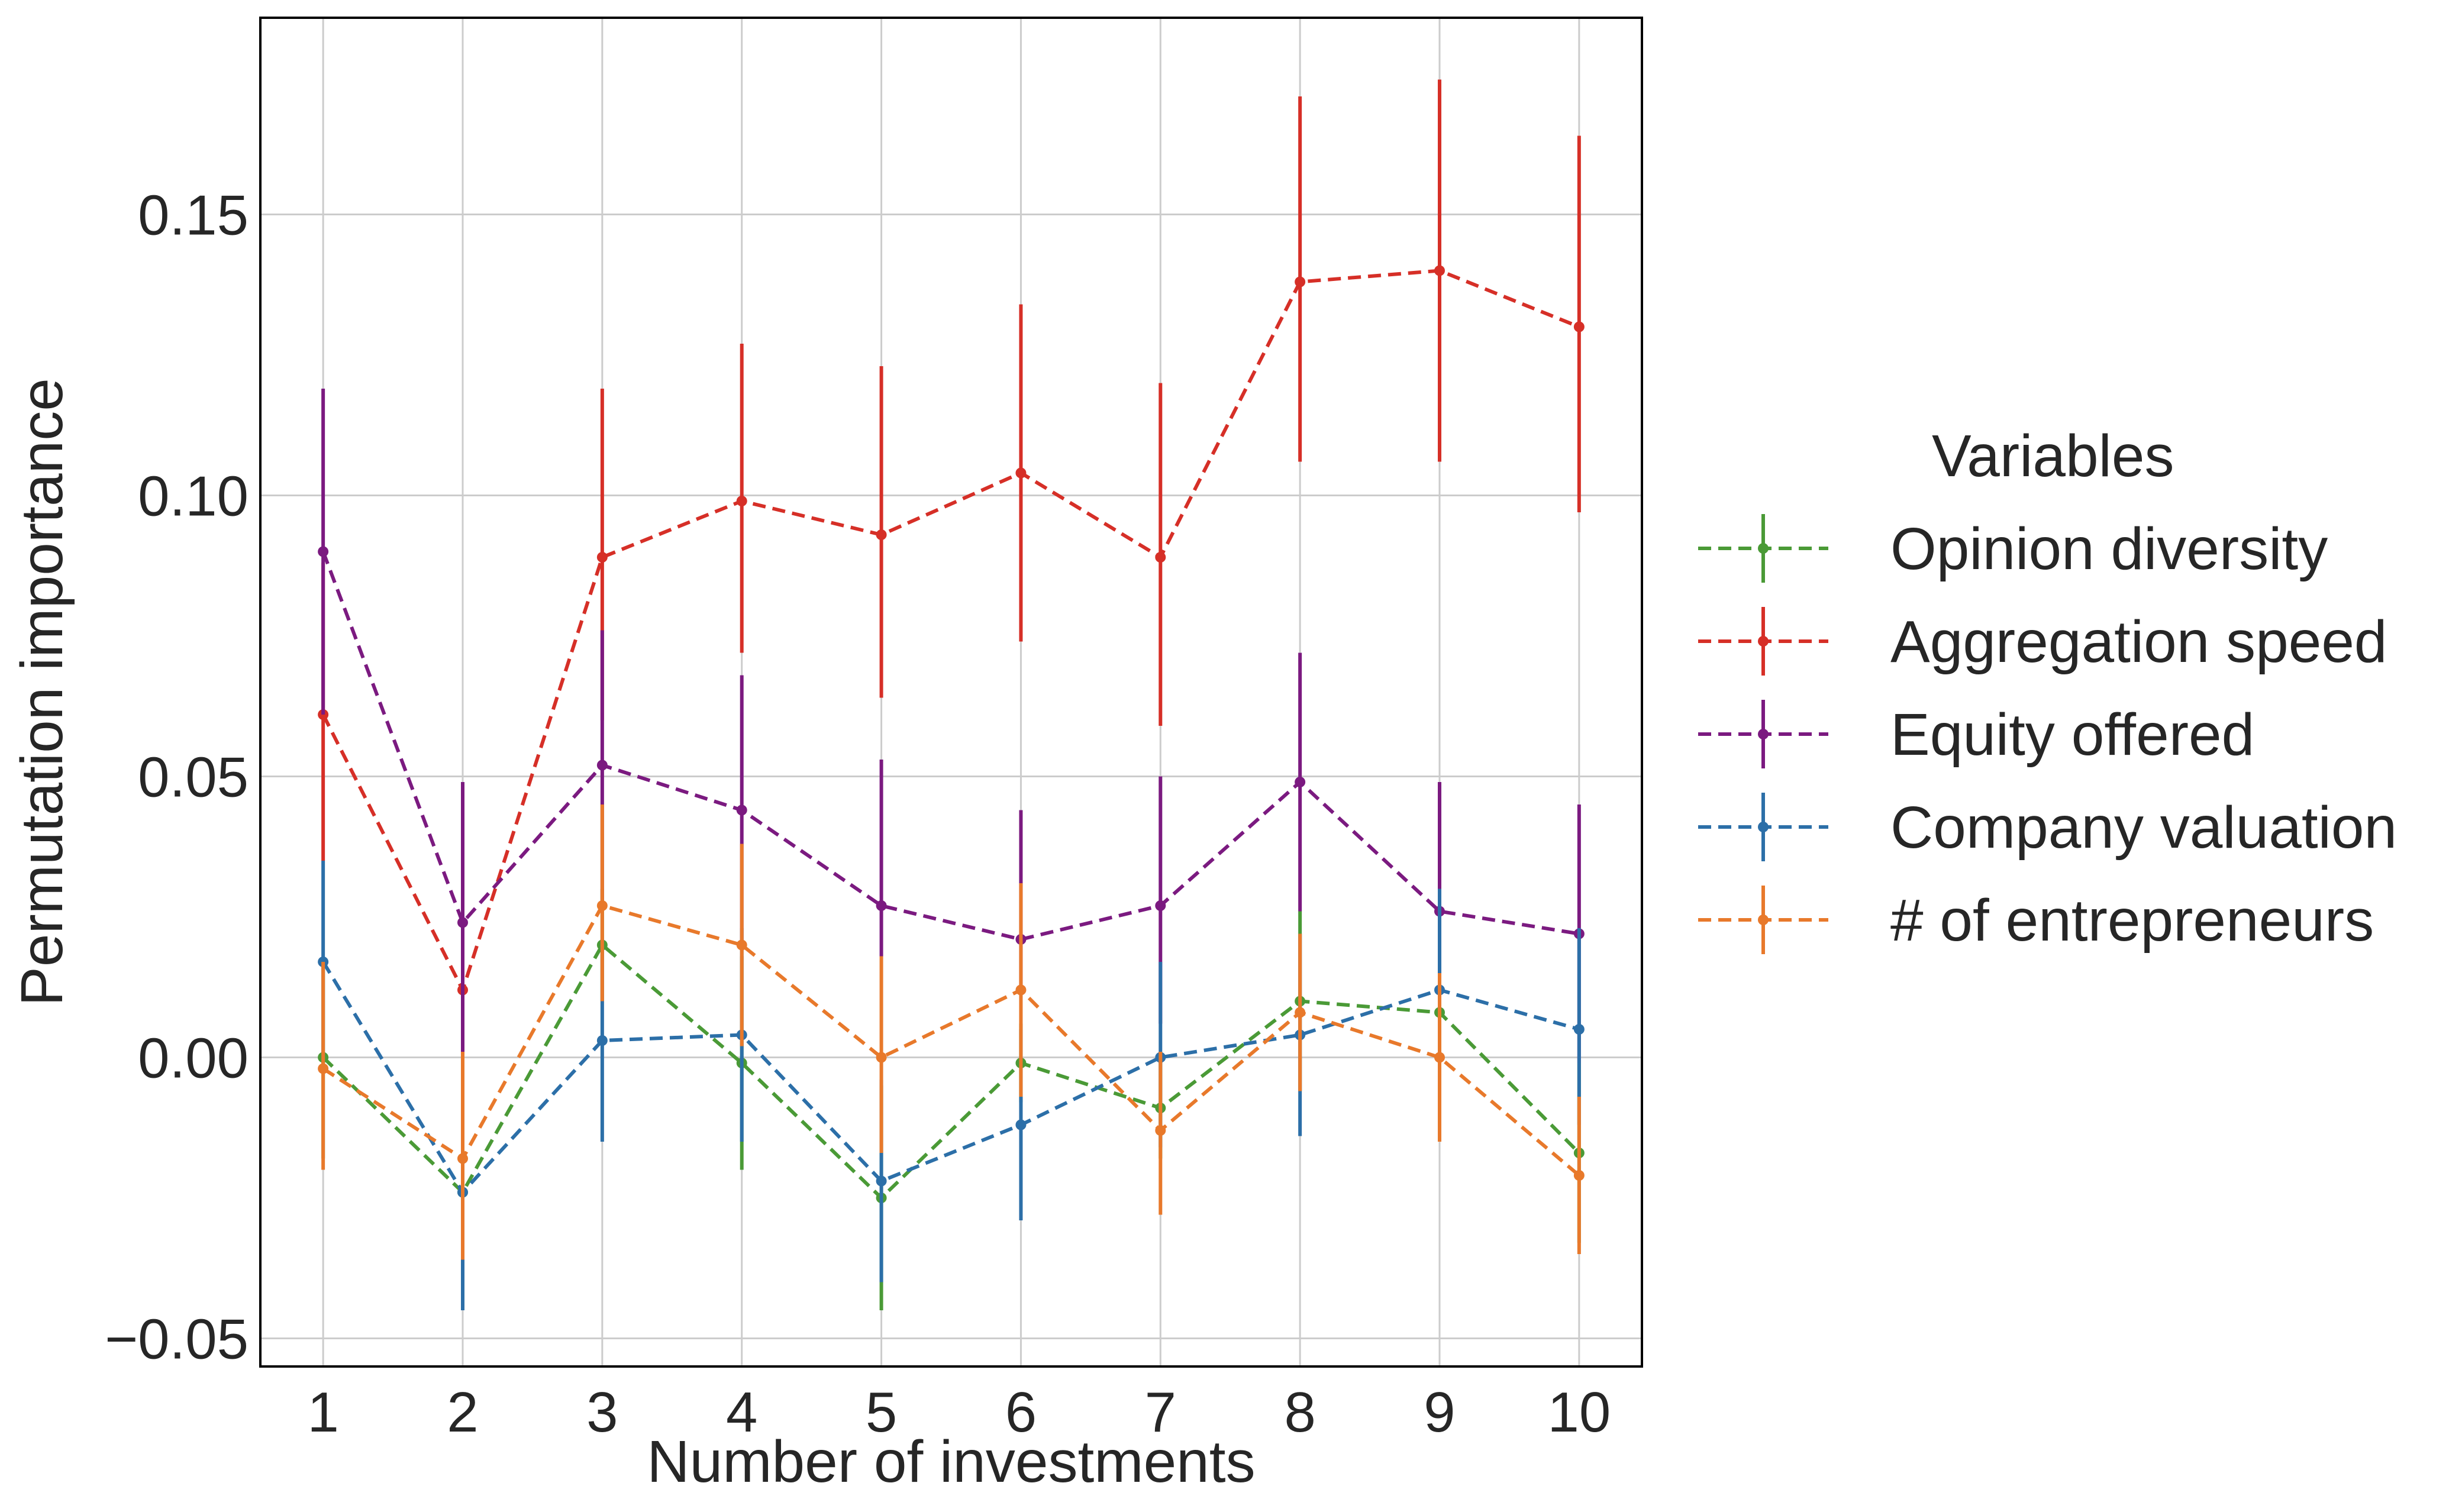 This screenshot has width=2462, height=1512. Describe the element at coordinates (1021, 1412) in the screenshot. I see `x-tick-label: 6` at that location.